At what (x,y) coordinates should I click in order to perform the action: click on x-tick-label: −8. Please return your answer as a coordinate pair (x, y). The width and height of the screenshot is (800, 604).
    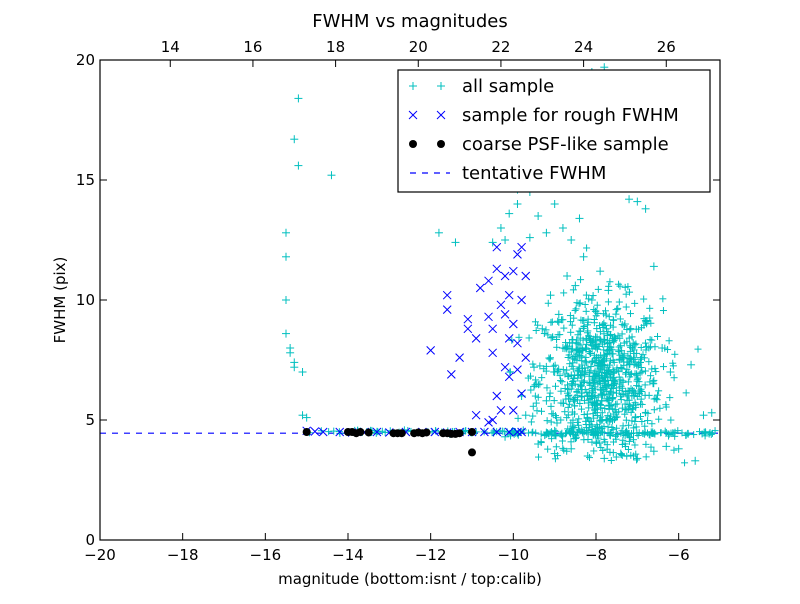
    Looking at the image, I should click on (596, 555).